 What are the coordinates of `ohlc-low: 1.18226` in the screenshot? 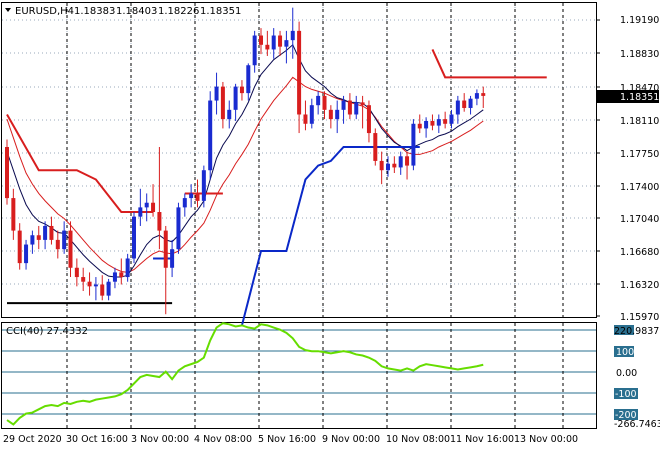 It's located at (178, 11).